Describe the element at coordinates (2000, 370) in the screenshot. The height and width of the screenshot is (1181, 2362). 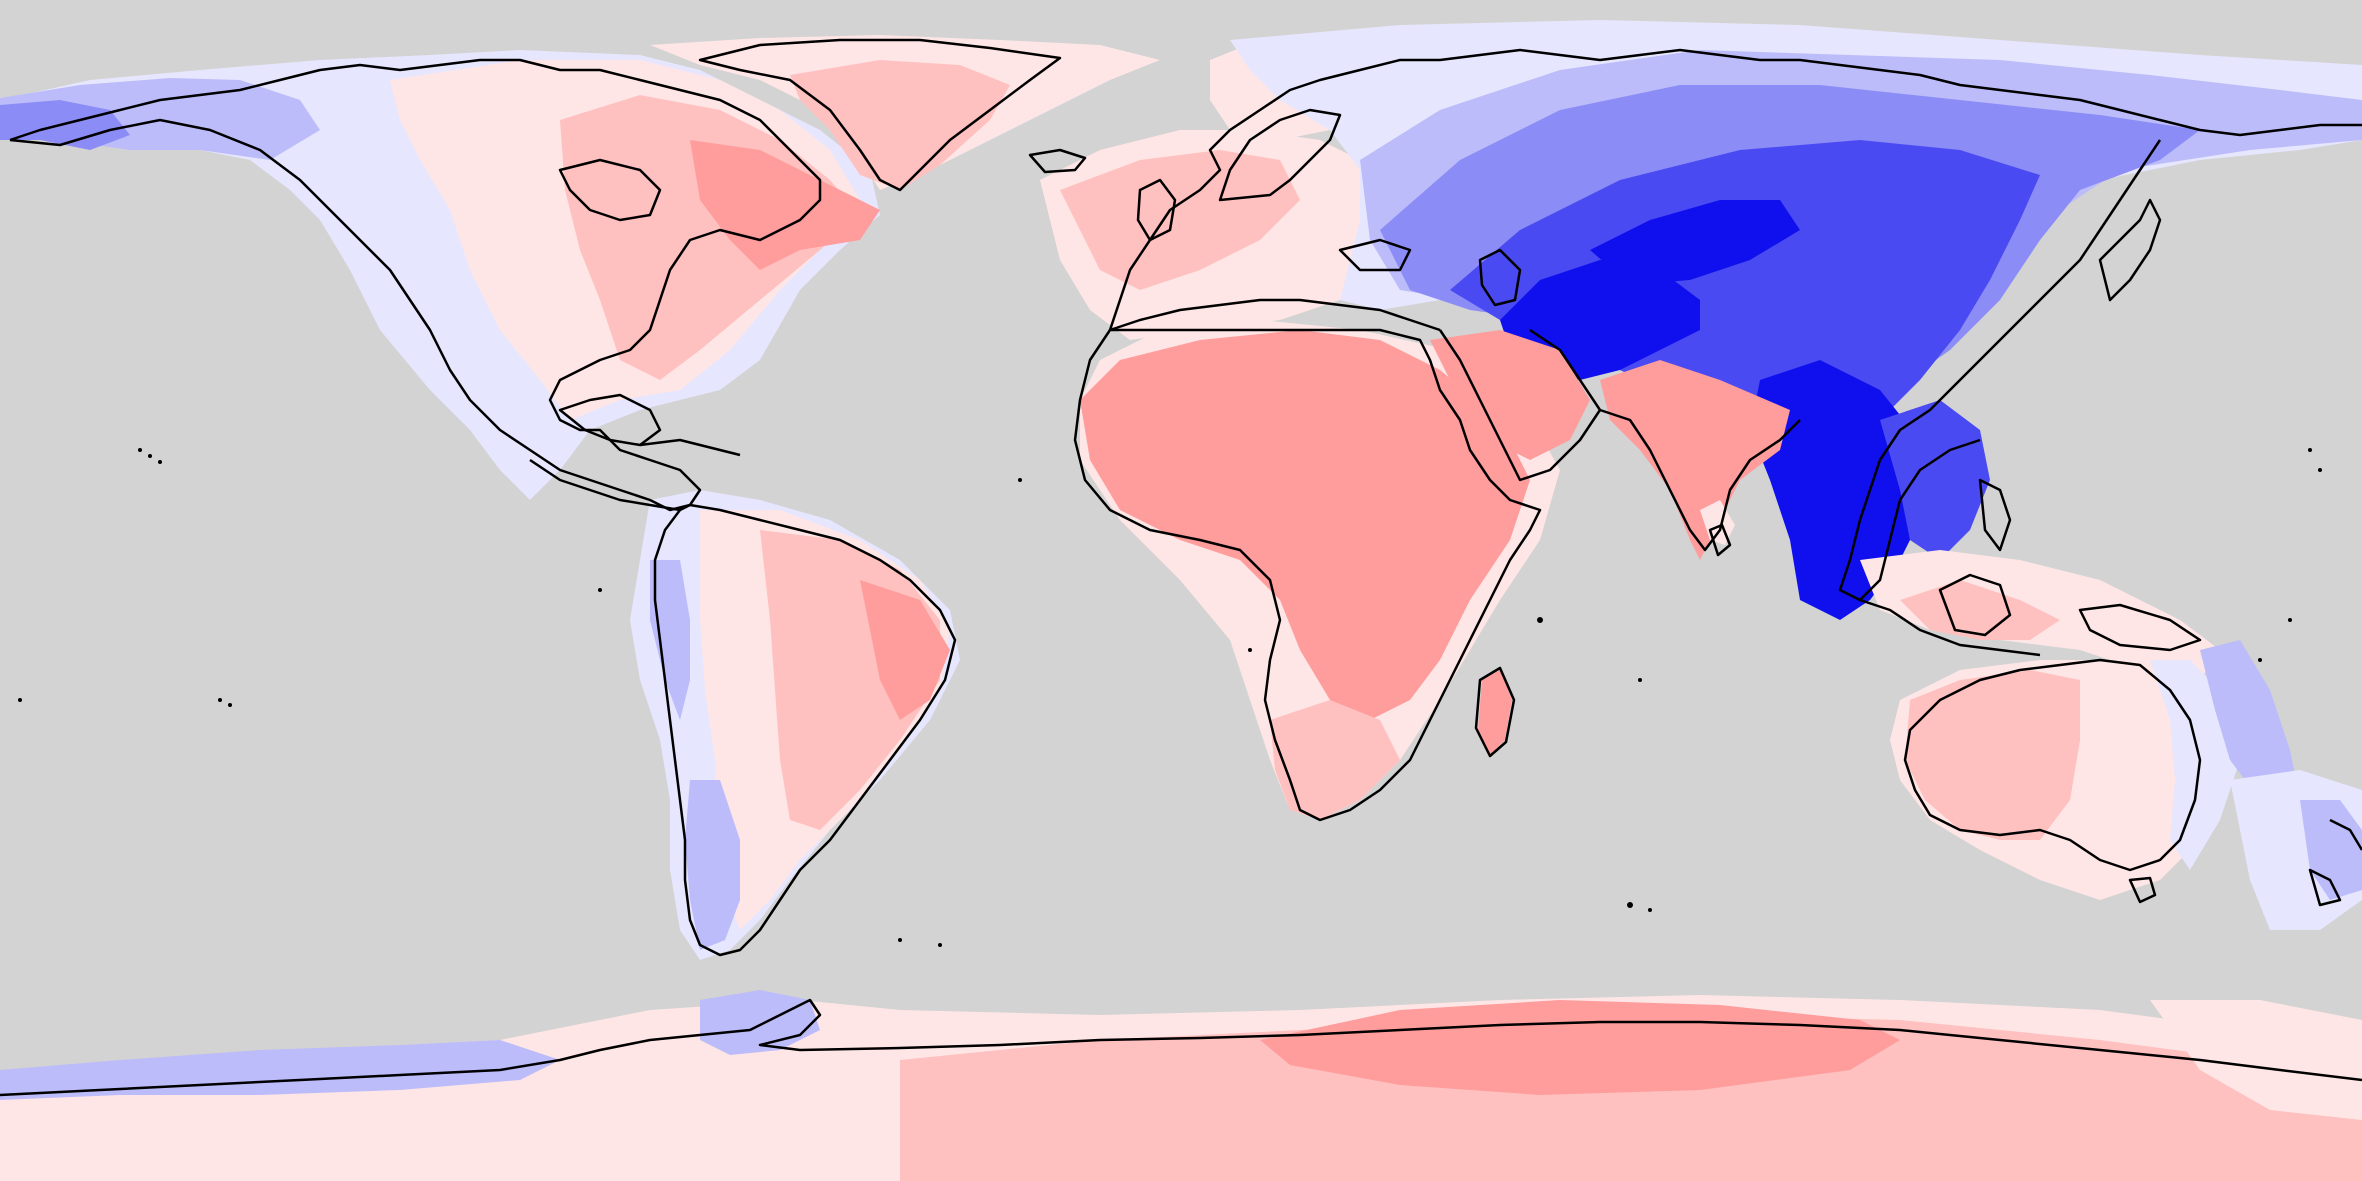
I see `coastline-east-asia` at that location.